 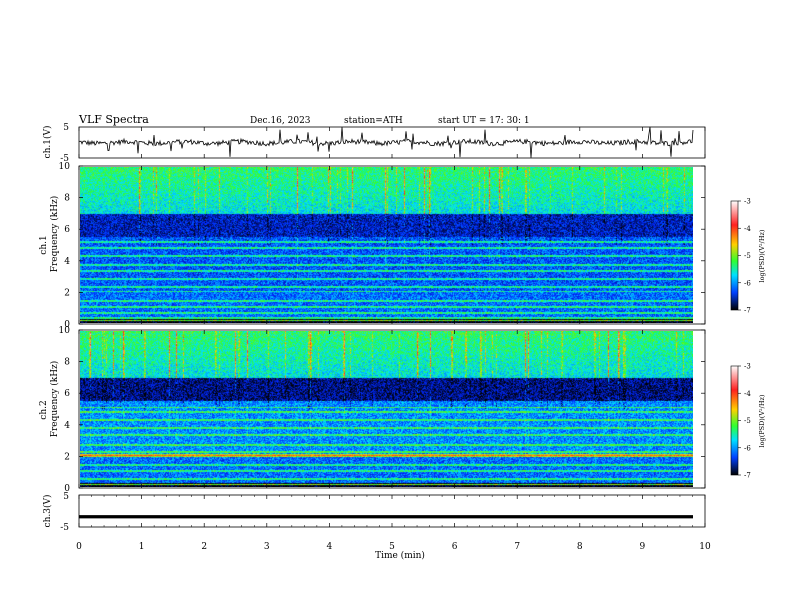 What do you see at coordinates (66, 497) in the screenshot?
I see `ch3-ytick-top: 5` at bounding box center [66, 497].